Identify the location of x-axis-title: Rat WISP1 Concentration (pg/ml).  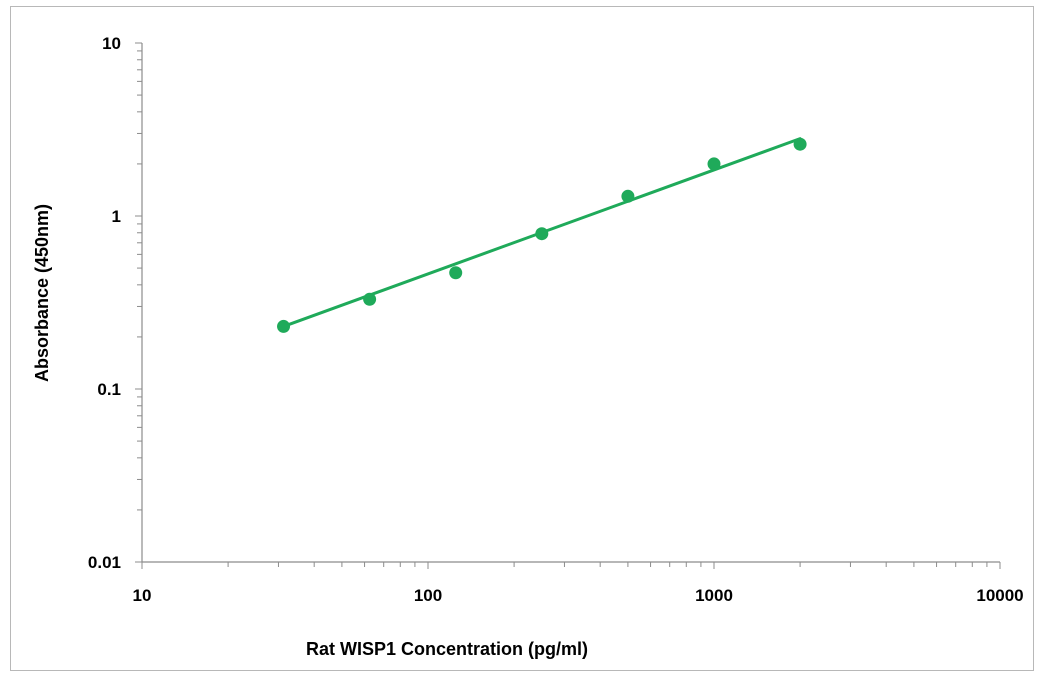
(447, 649).